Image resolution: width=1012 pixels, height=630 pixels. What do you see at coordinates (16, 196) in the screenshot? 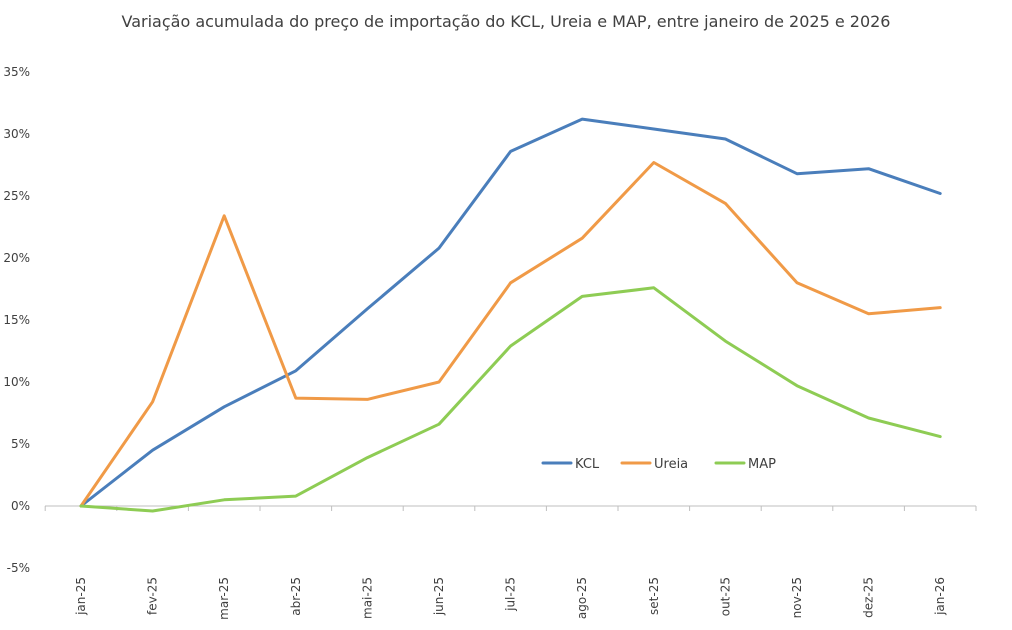
I see `y-tick-label: 25%` at bounding box center [16, 196].